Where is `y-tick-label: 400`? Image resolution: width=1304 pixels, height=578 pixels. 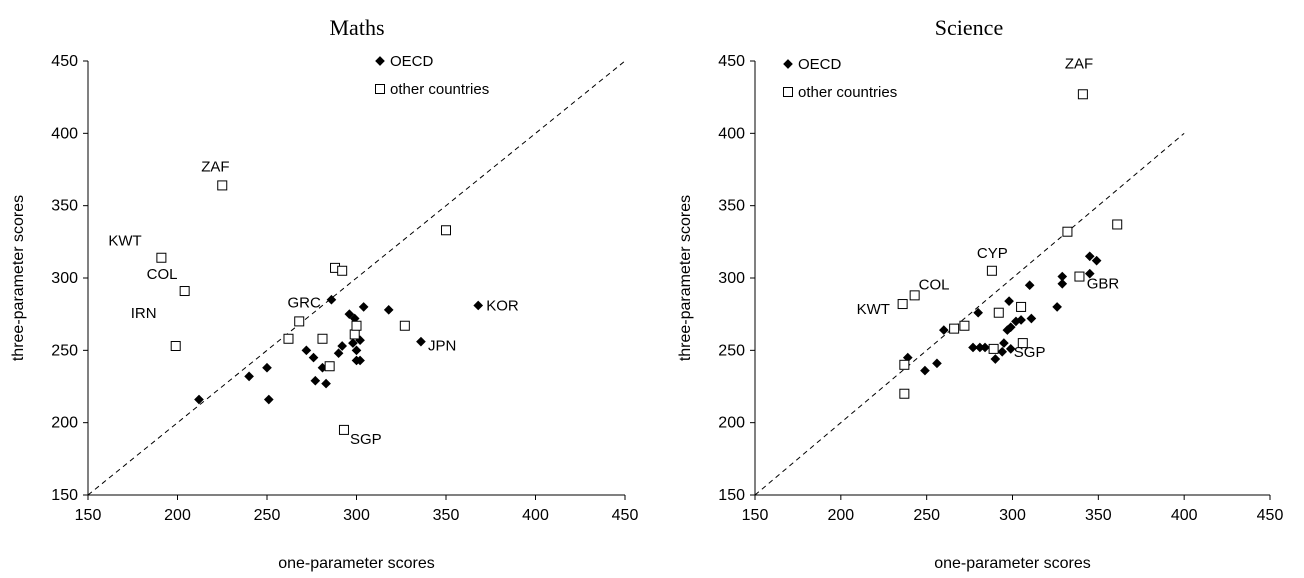
y-tick-label: 400 is located at coordinates (64, 133).